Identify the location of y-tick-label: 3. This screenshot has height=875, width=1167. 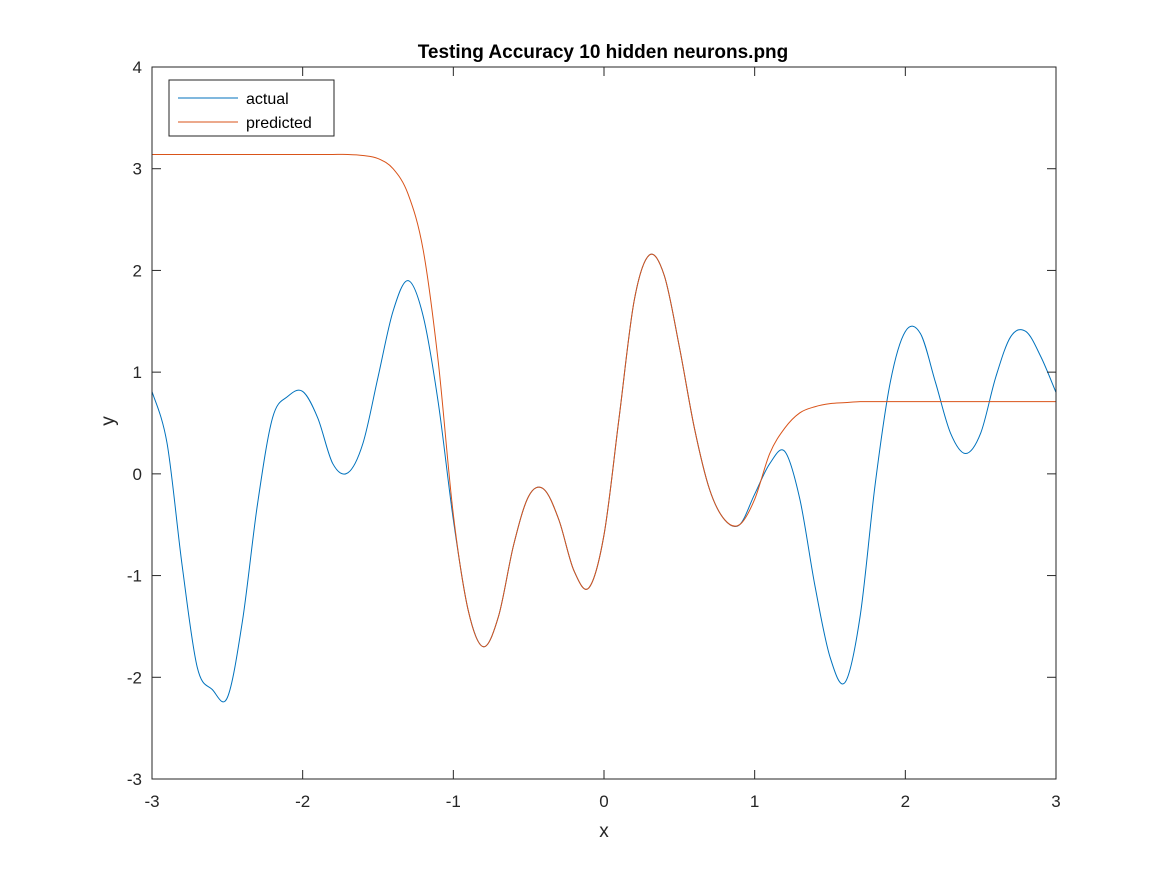
(137, 169).